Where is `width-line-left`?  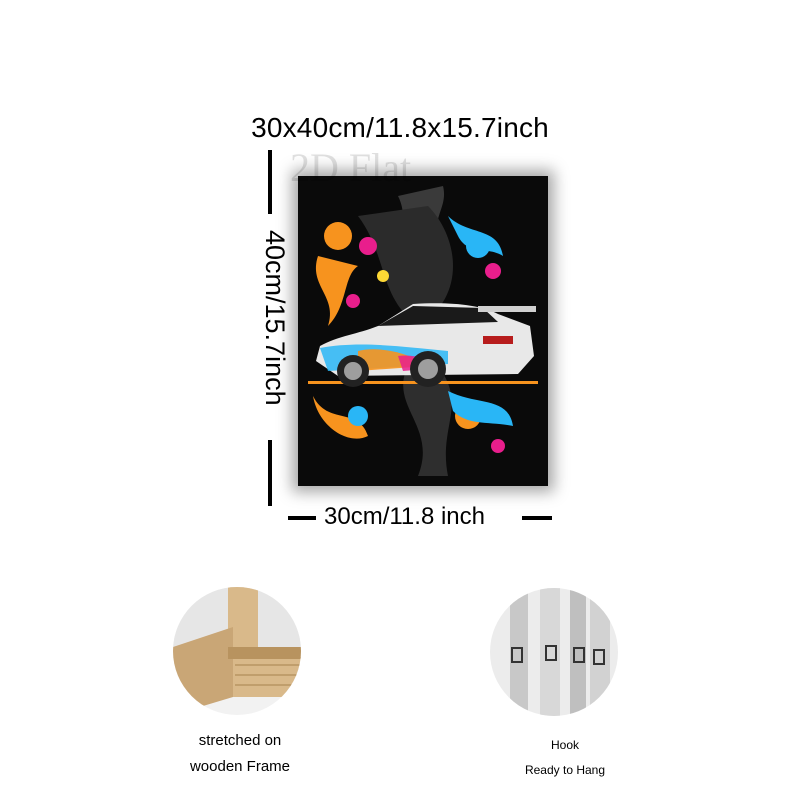 width-line-left is located at coordinates (302, 518).